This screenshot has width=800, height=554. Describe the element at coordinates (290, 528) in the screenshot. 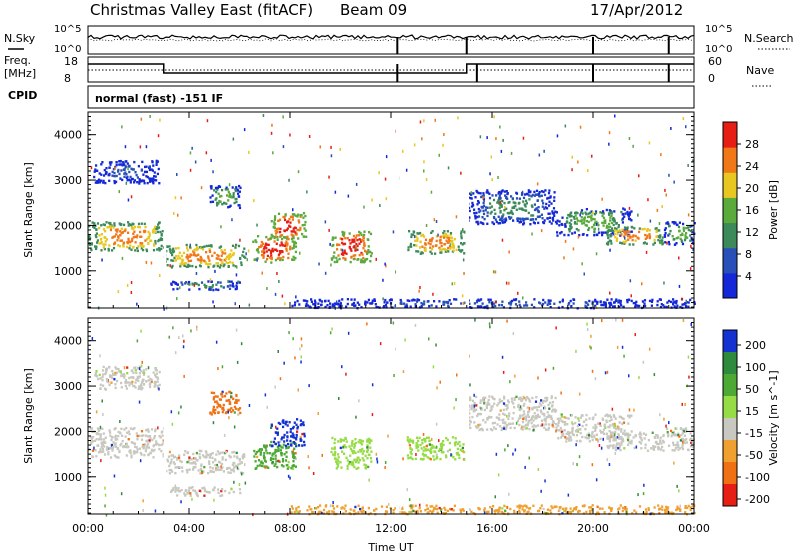

I see `time-tick-label: 08:00` at that location.